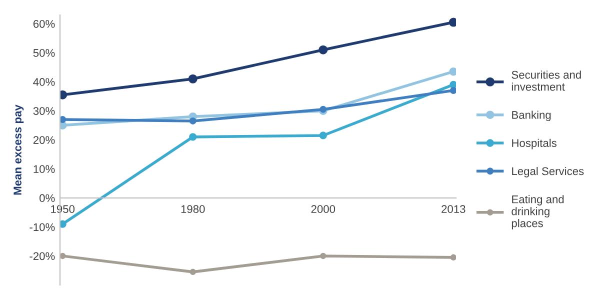 The width and height of the screenshot is (600, 300). What do you see at coordinates (42, 256) in the screenshot?
I see `y-tick-label: -20%` at bounding box center [42, 256].